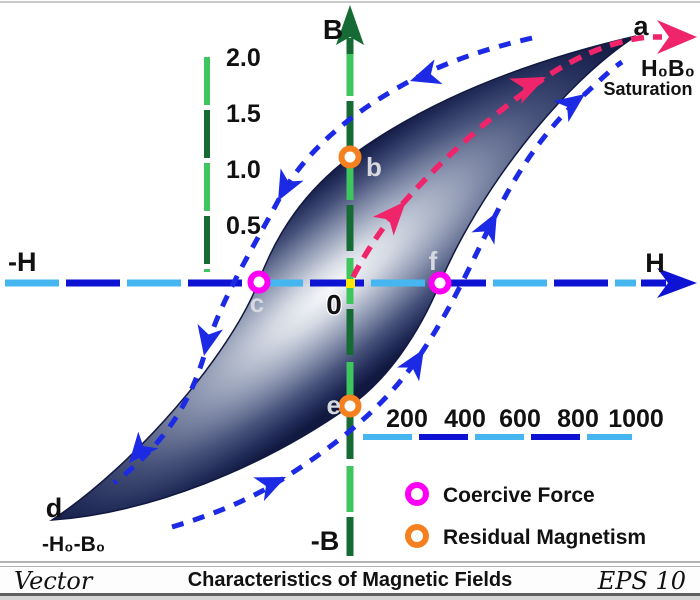  What do you see at coordinates (465, 419) in the screenshot?
I see `h-tick-label: 400` at bounding box center [465, 419].